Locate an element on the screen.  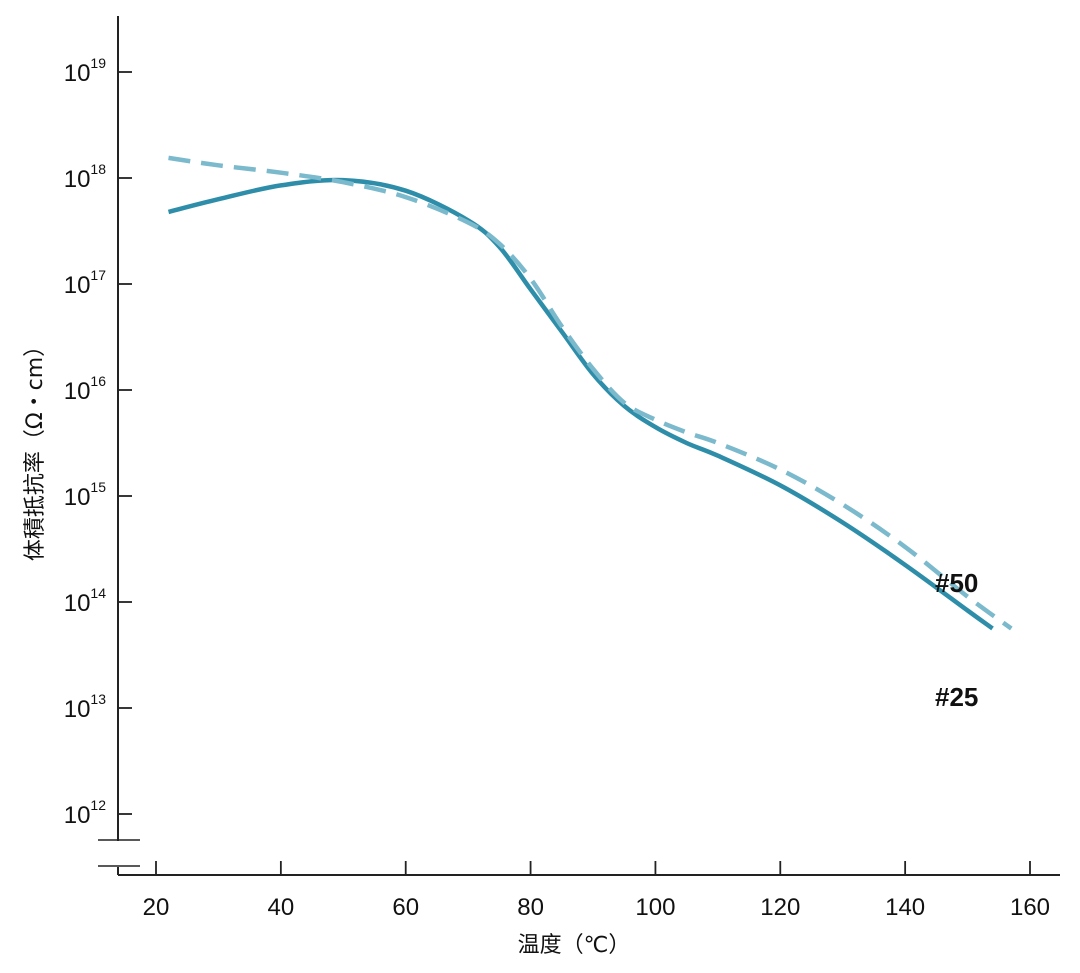
y-tick-label-exponent: 18 is located at coordinates (98, 169).